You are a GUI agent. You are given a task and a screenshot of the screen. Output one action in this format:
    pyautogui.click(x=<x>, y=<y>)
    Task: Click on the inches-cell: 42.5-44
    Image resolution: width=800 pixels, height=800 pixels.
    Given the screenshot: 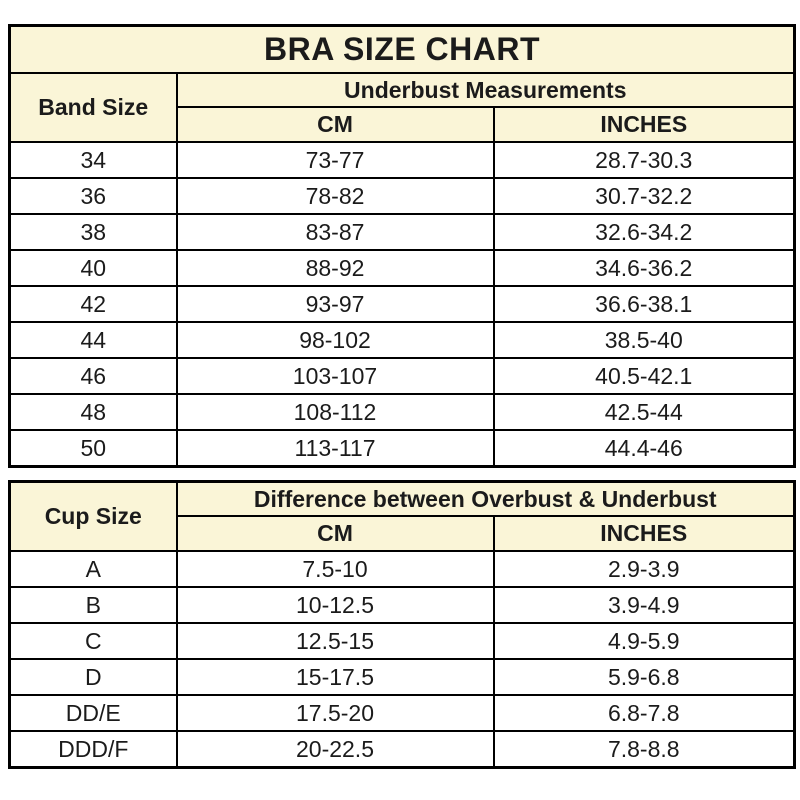 What is the action you would take?
    pyautogui.click(x=644, y=412)
    